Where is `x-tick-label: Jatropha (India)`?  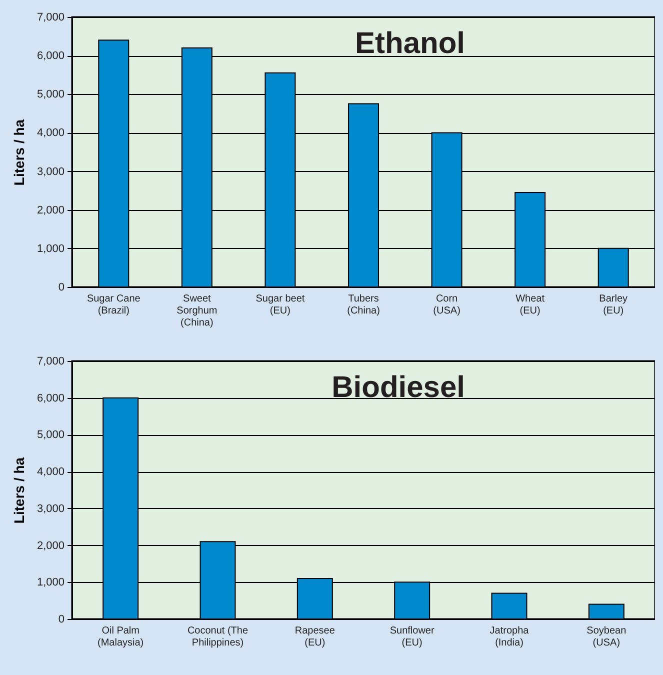 x-tick-label: Jatropha (India) is located at coordinates (510, 637).